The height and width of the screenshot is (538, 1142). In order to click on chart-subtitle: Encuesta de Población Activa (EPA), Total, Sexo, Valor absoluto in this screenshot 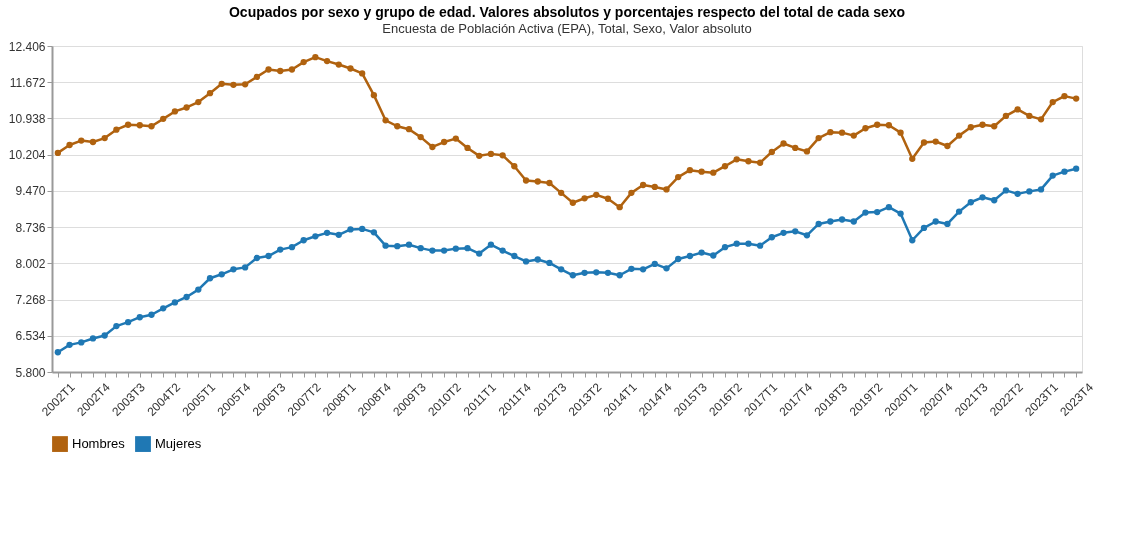, I will do `click(567, 28)`.